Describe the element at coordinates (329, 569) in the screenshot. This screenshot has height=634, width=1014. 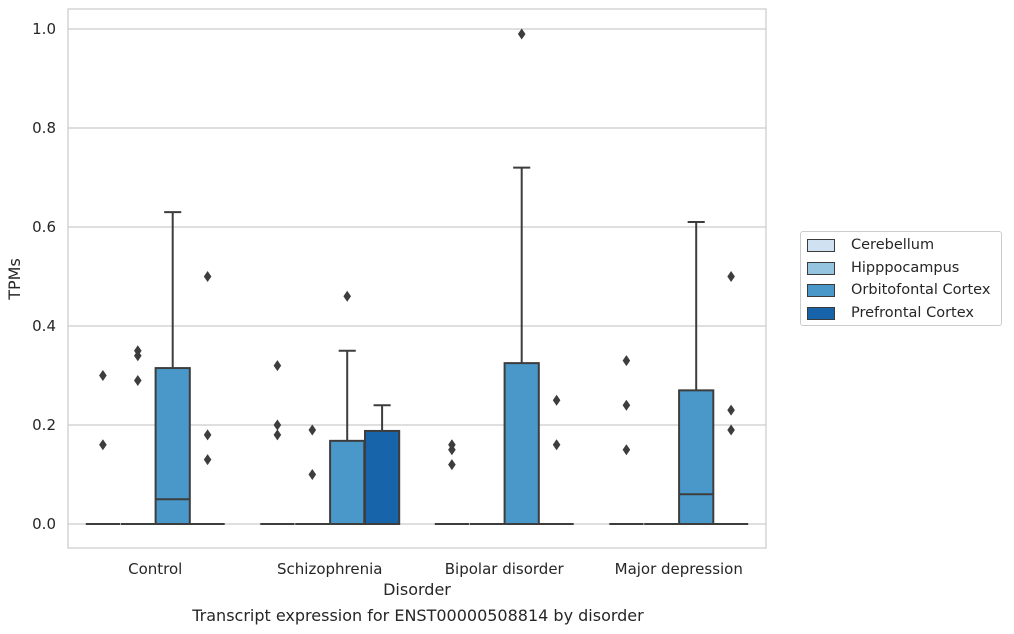
I see `x-tick-label: Schizophrenia` at that location.